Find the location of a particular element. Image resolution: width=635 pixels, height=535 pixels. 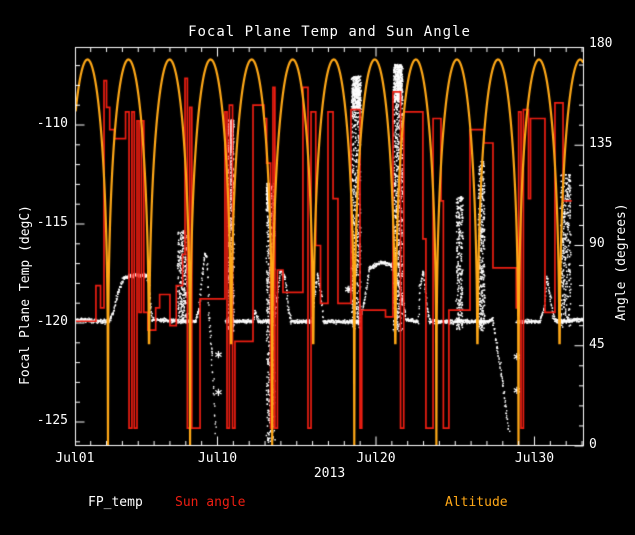

legend-item-fp-temp: FP_temp is located at coordinates (115, 502).